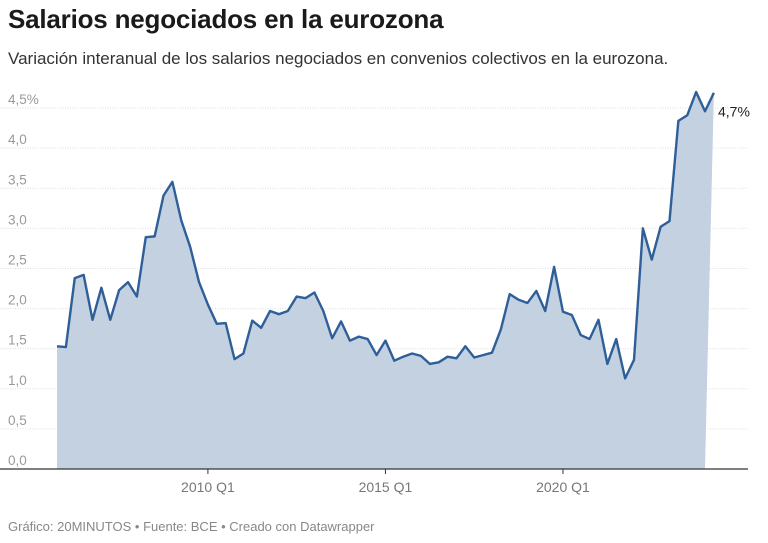 This screenshot has width=768, height=543. Describe the element at coordinates (17, 420) in the screenshot. I see `y-tick-label: 0,5` at that location.